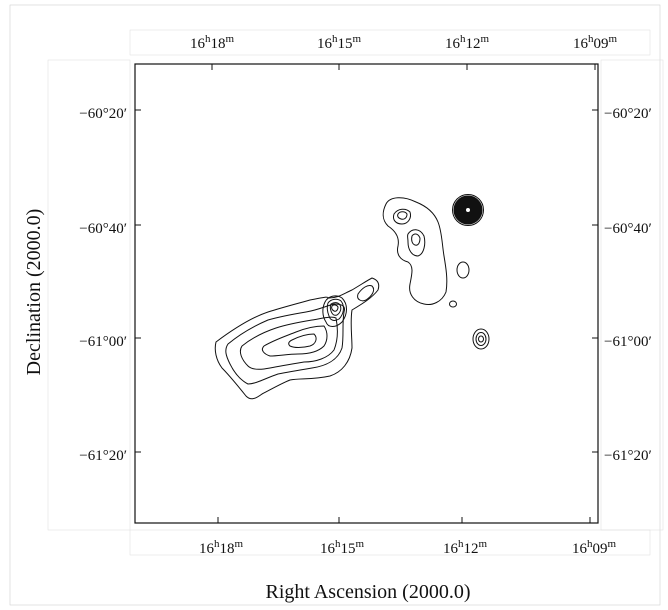  I want to click on contours-extended-nebula, so click(297, 338).